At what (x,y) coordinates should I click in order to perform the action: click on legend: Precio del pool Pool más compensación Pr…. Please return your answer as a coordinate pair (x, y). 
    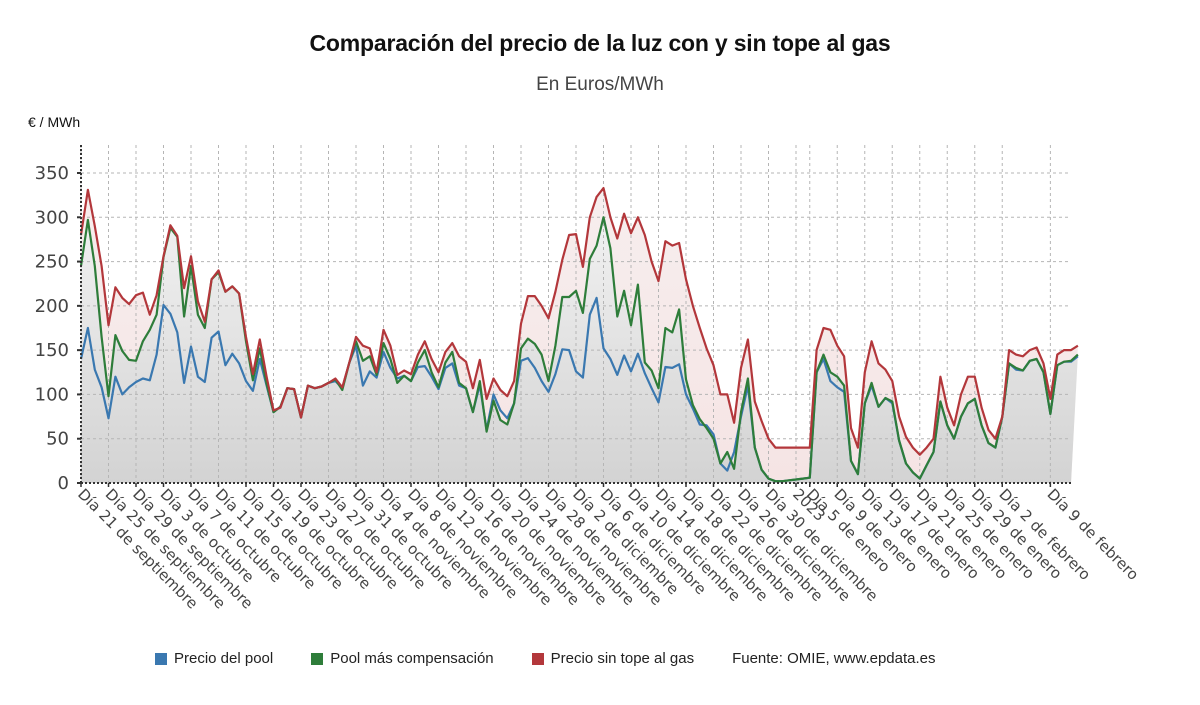
    Looking at the image, I should click on (545, 658).